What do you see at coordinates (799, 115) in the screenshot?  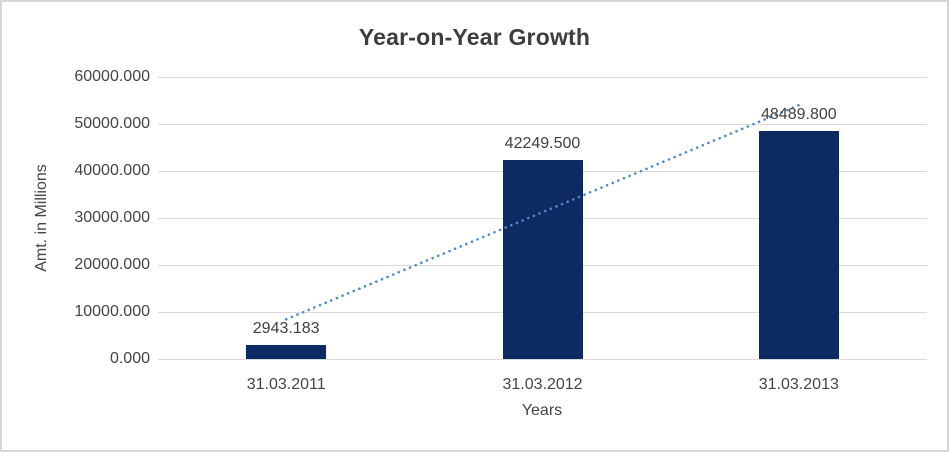 I see `data-label: 48489.800` at bounding box center [799, 115].